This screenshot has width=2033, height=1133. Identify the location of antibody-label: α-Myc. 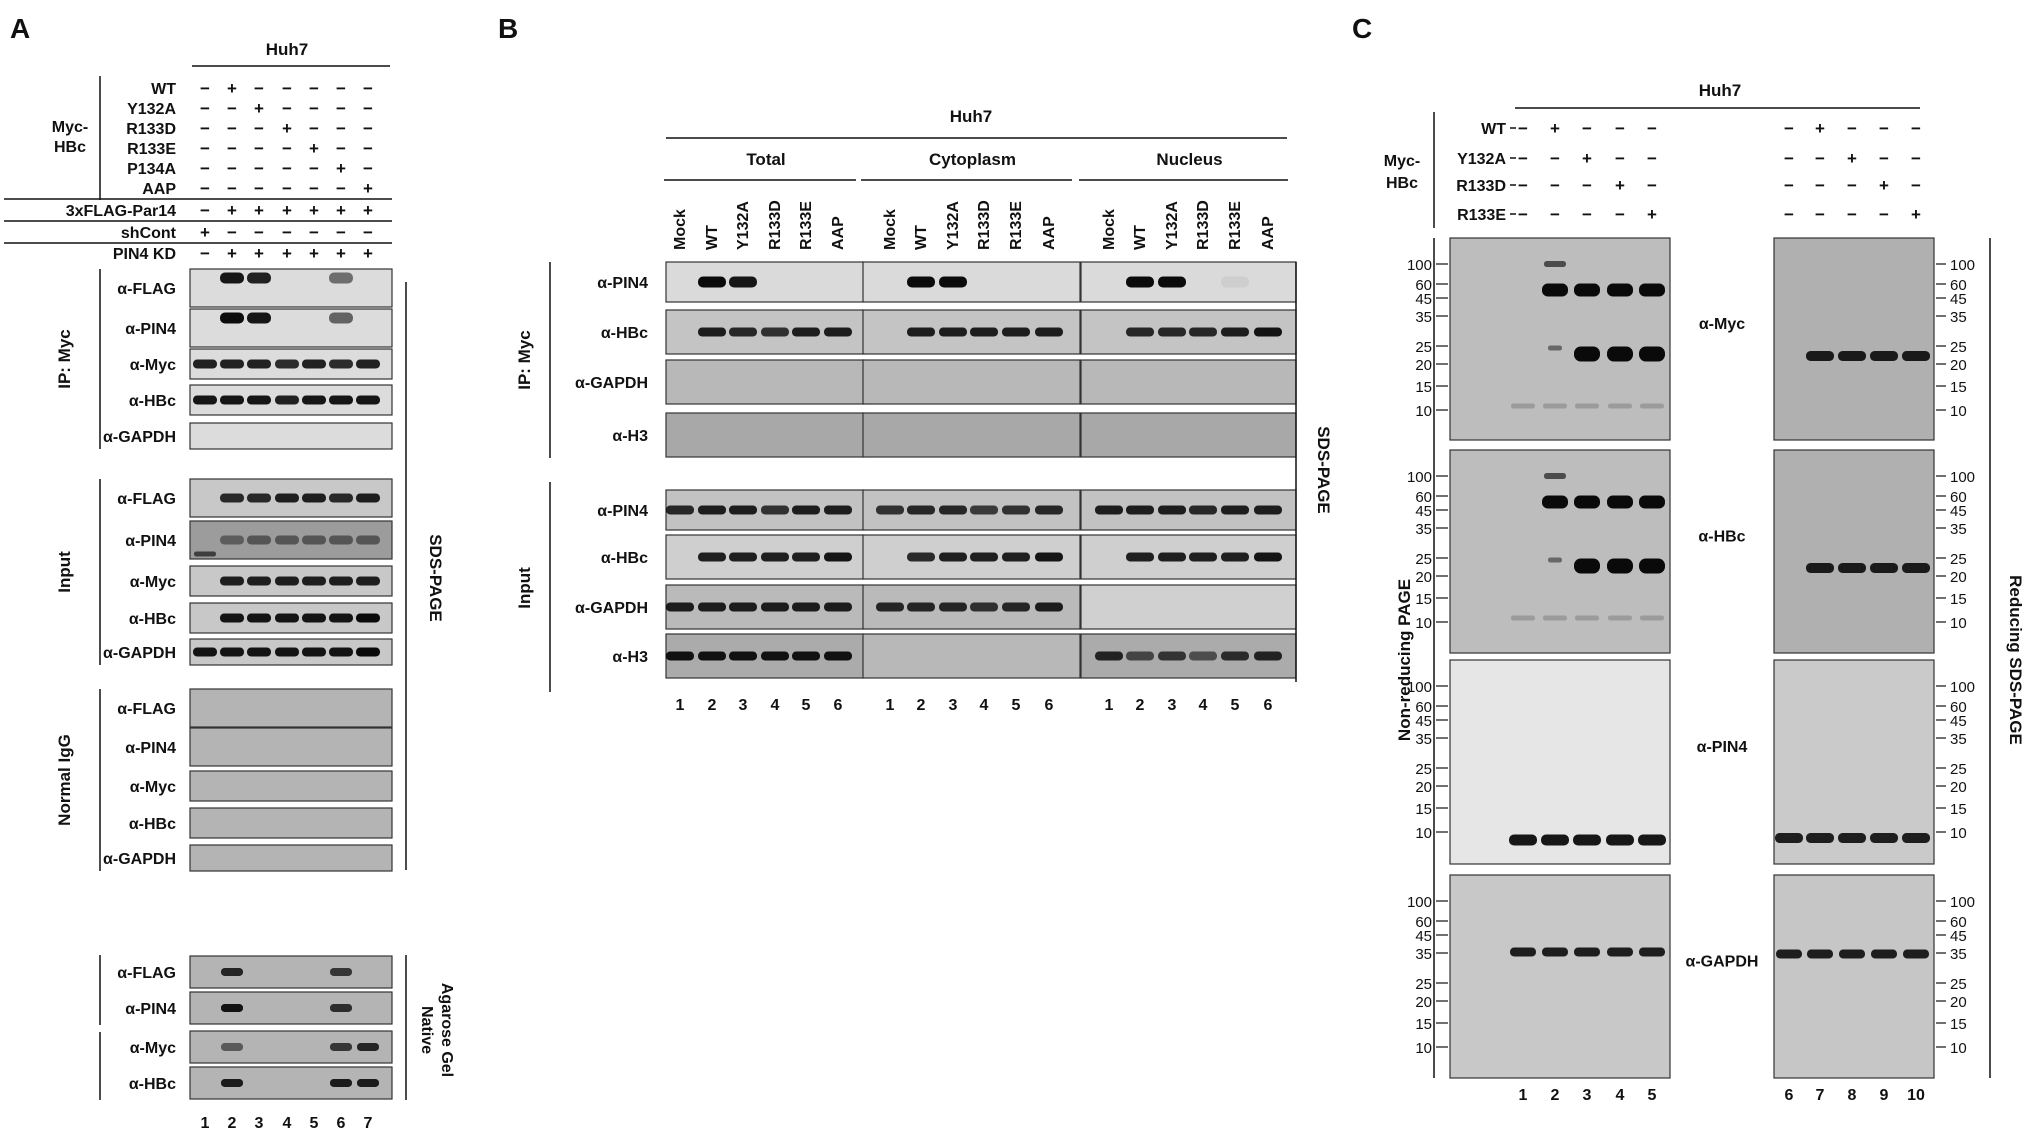
(1722, 324).